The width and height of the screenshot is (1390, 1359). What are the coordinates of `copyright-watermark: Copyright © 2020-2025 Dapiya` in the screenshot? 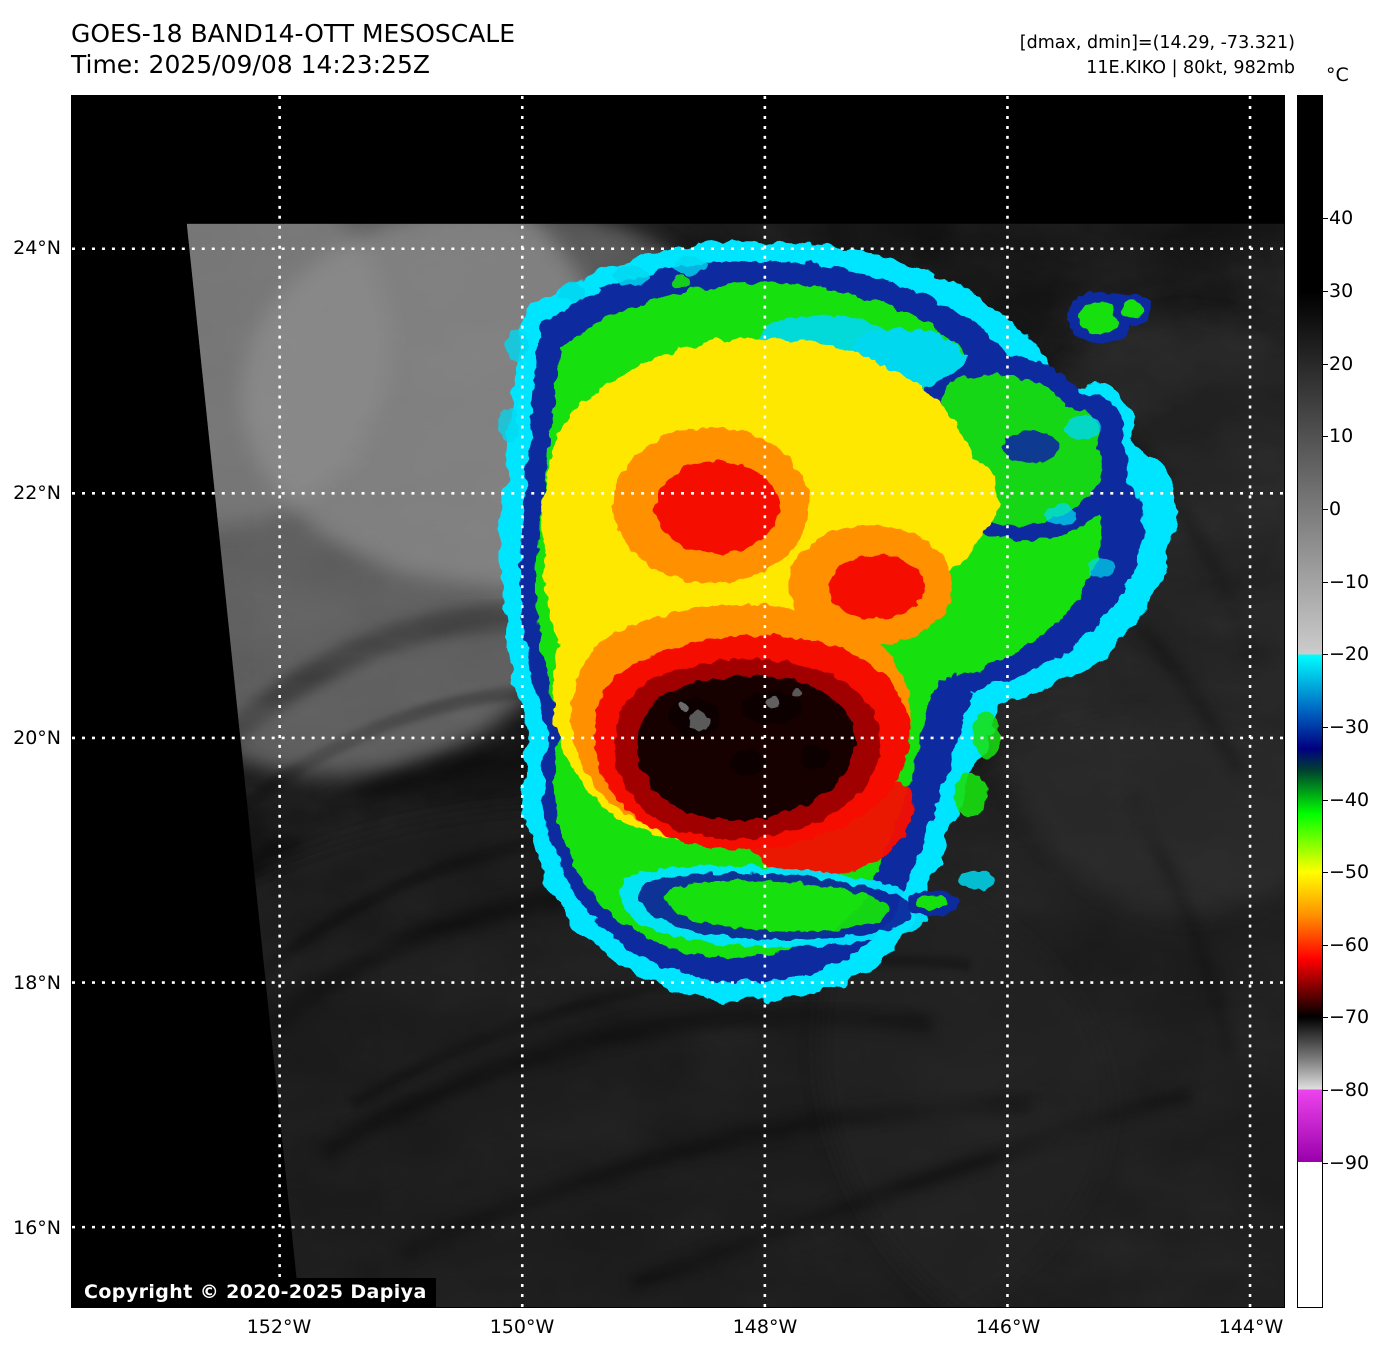 It's located at (255, 1292).